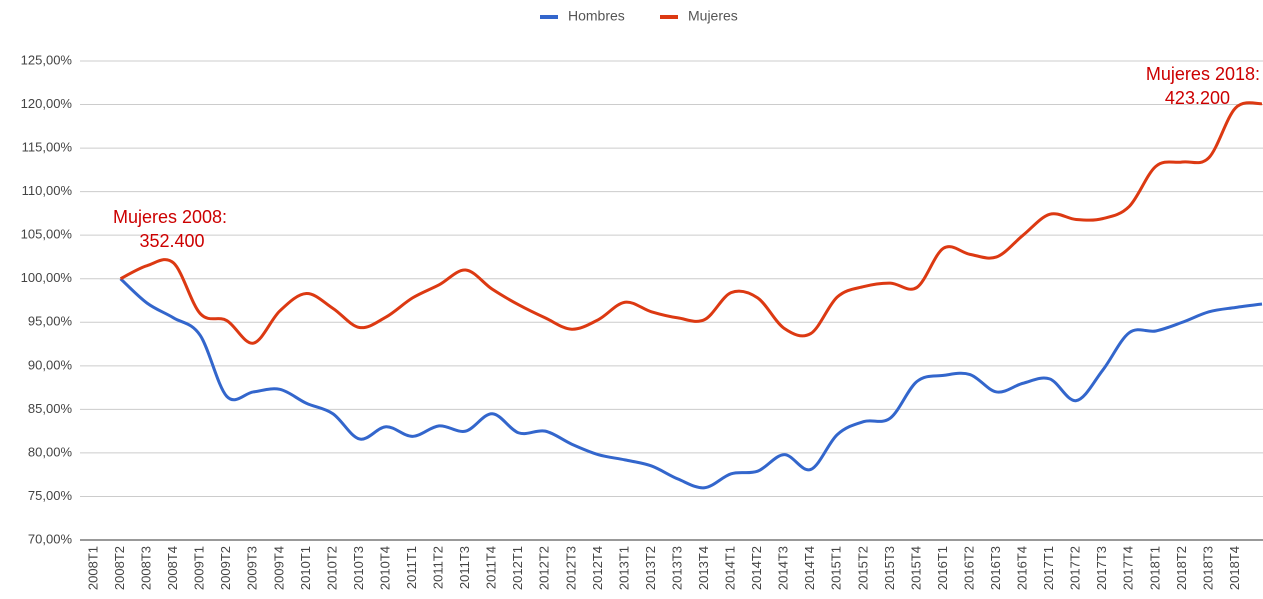 Image resolution: width=1263 pixels, height=599 pixels. I want to click on x-tick-label: 2012T3, so click(570, 568).